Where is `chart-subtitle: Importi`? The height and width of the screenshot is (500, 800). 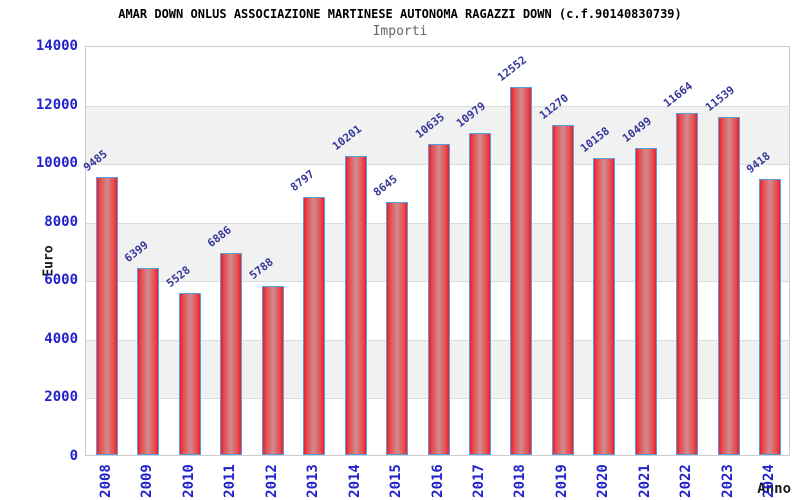 chart-subtitle: Importi is located at coordinates (400, 31).